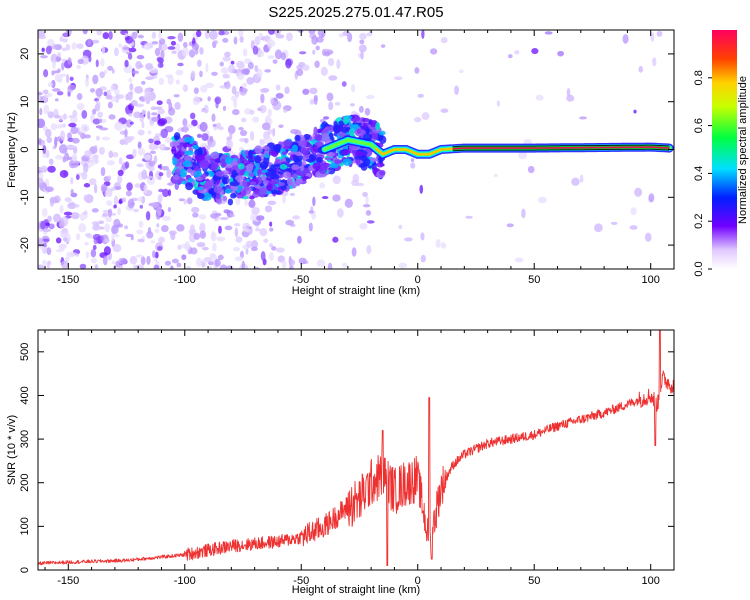  I want to click on x-tick-label: 0, so click(418, 581).